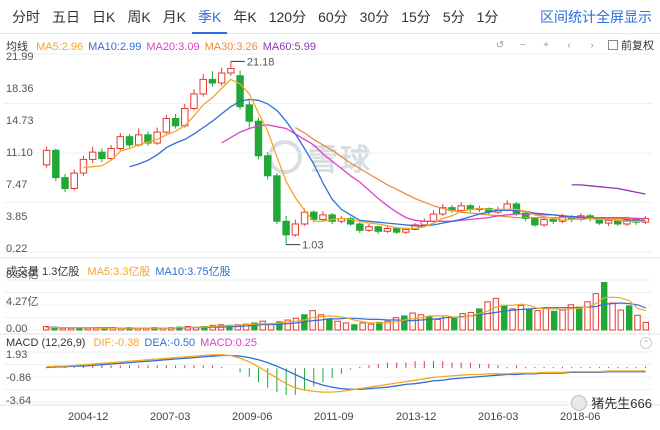  Describe the element at coordinates (592, 45) in the screenshot. I see `pan-right-icon: ›` at that location.